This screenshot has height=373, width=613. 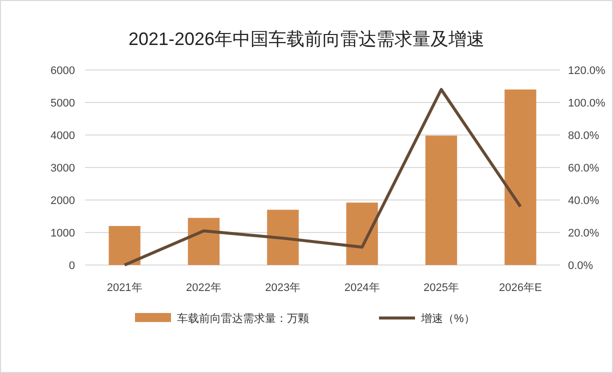 I want to click on y-tick-label: 2000, so click(x=62, y=201).